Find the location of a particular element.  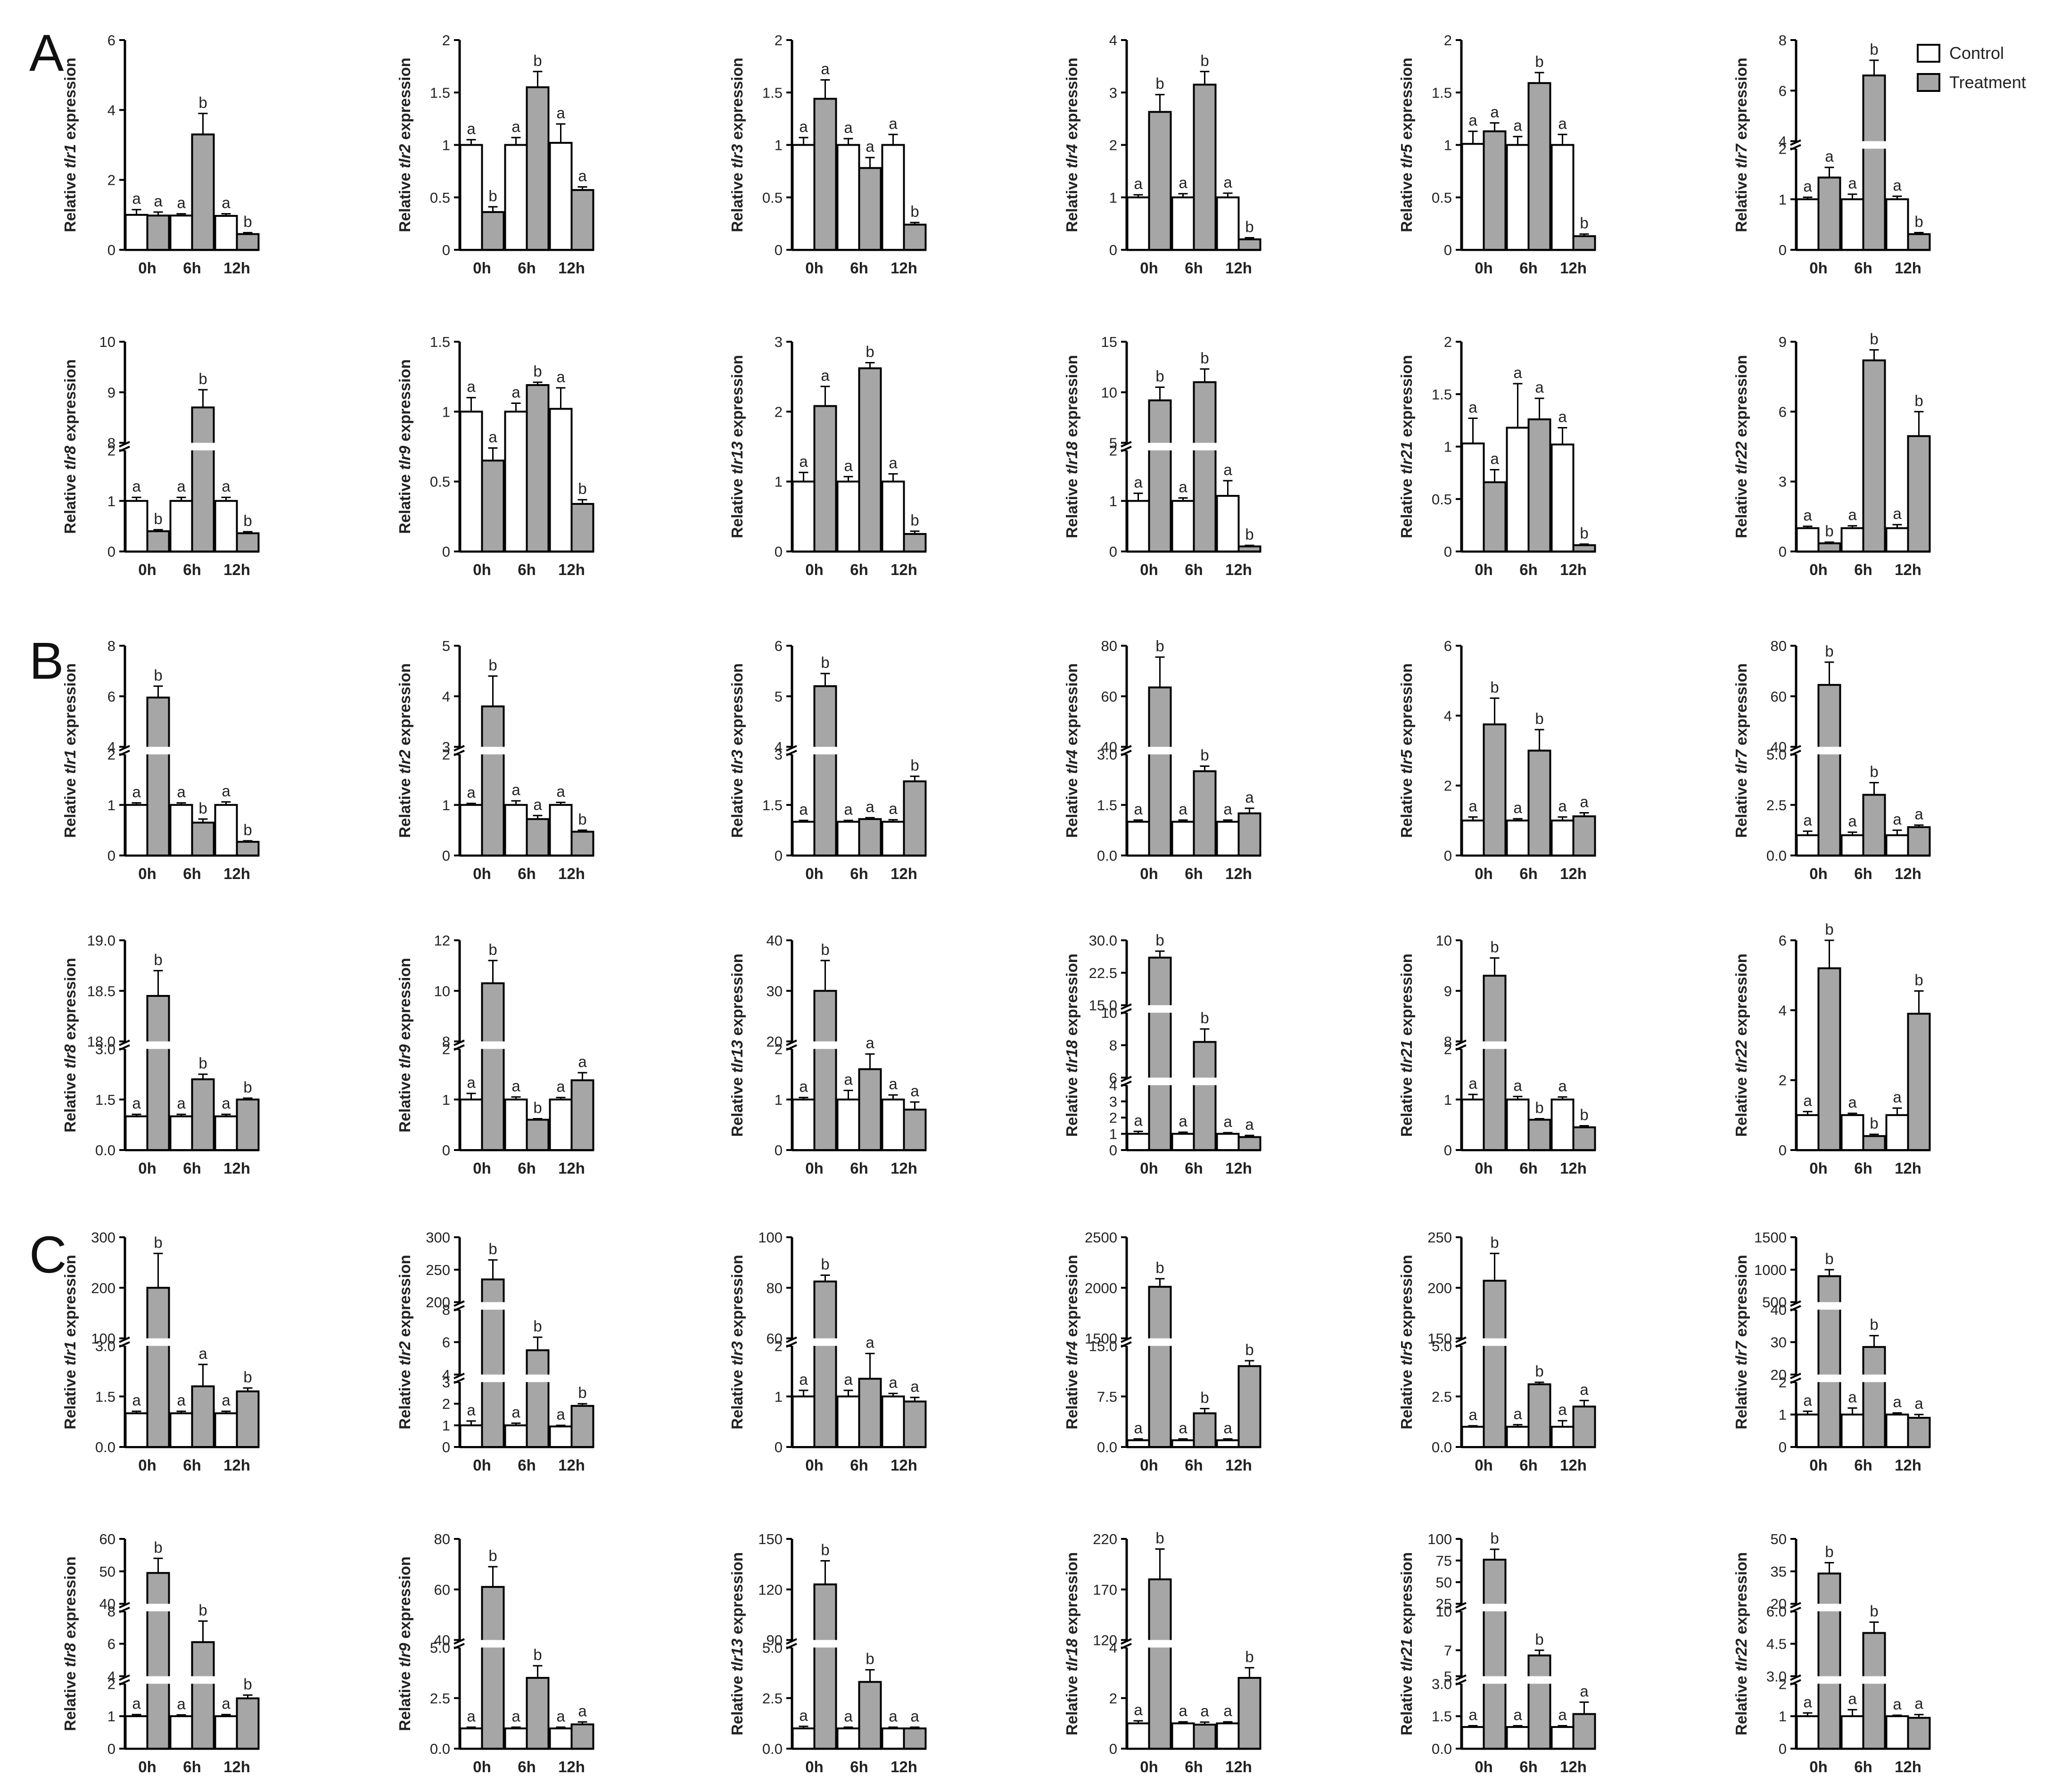

y-axis-label: Relative tlr5 expression is located at coordinates (1406, 1342).